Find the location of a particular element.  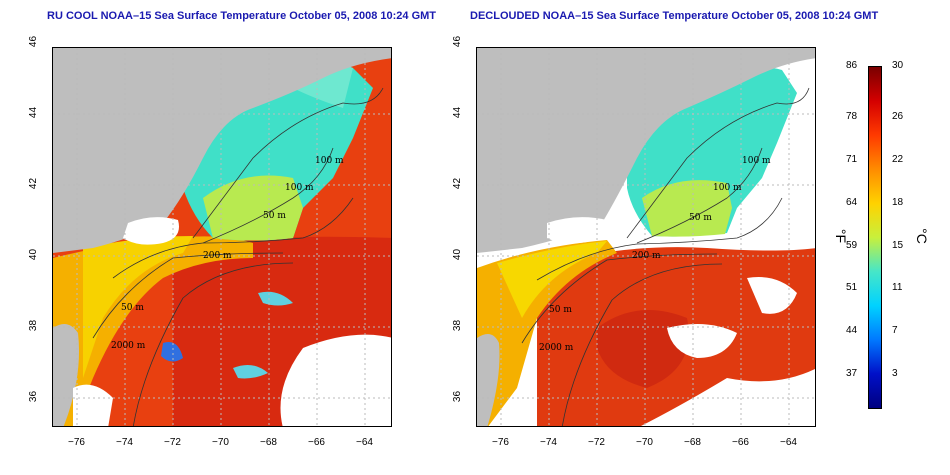

celsius-tick-label: 26 is located at coordinates (898, 116).